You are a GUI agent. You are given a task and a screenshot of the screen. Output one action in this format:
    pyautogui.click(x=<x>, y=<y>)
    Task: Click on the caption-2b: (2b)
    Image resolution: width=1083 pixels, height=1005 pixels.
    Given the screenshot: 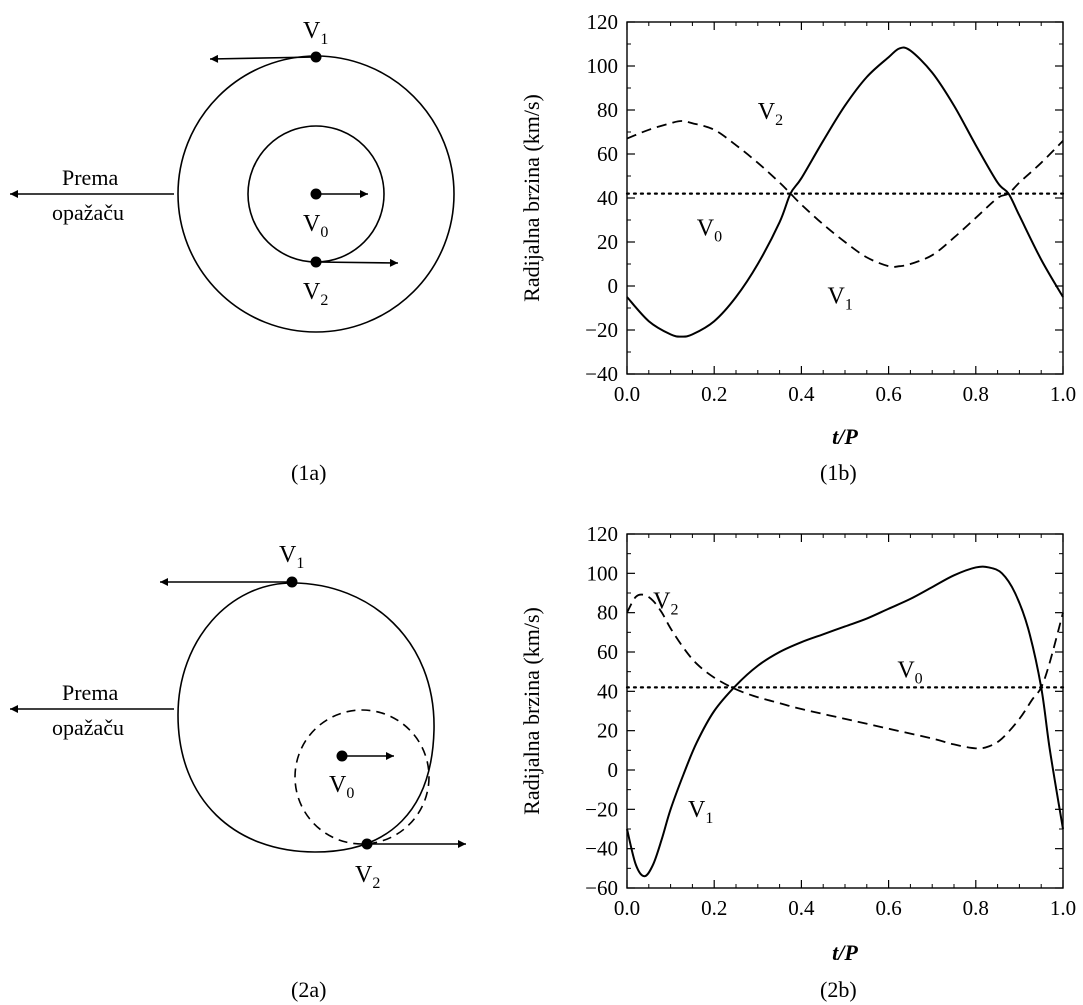 What is the action you would take?
    pyautogui.click(x=838, y=989)
    